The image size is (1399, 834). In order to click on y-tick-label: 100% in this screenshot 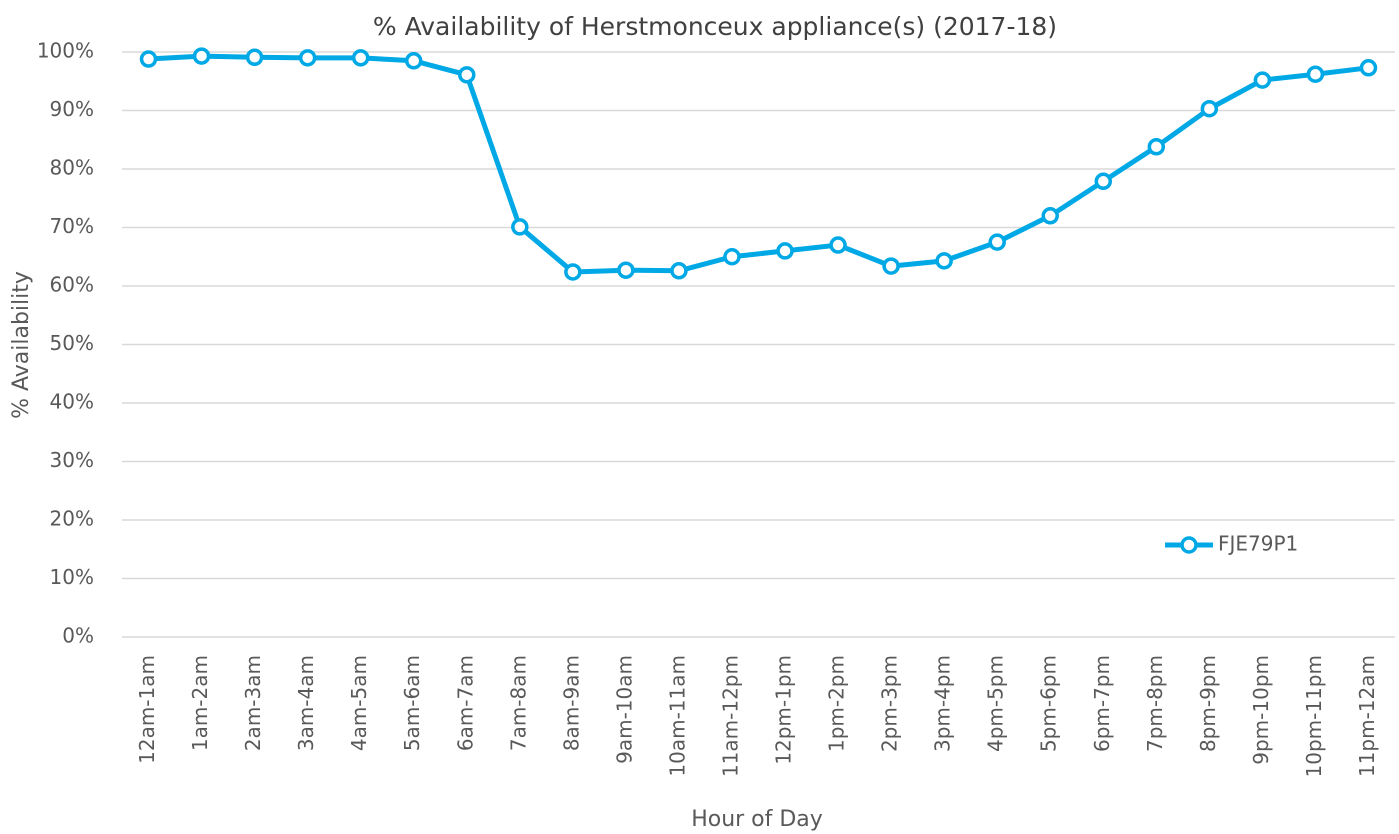, I will do `click(65, 51)`.